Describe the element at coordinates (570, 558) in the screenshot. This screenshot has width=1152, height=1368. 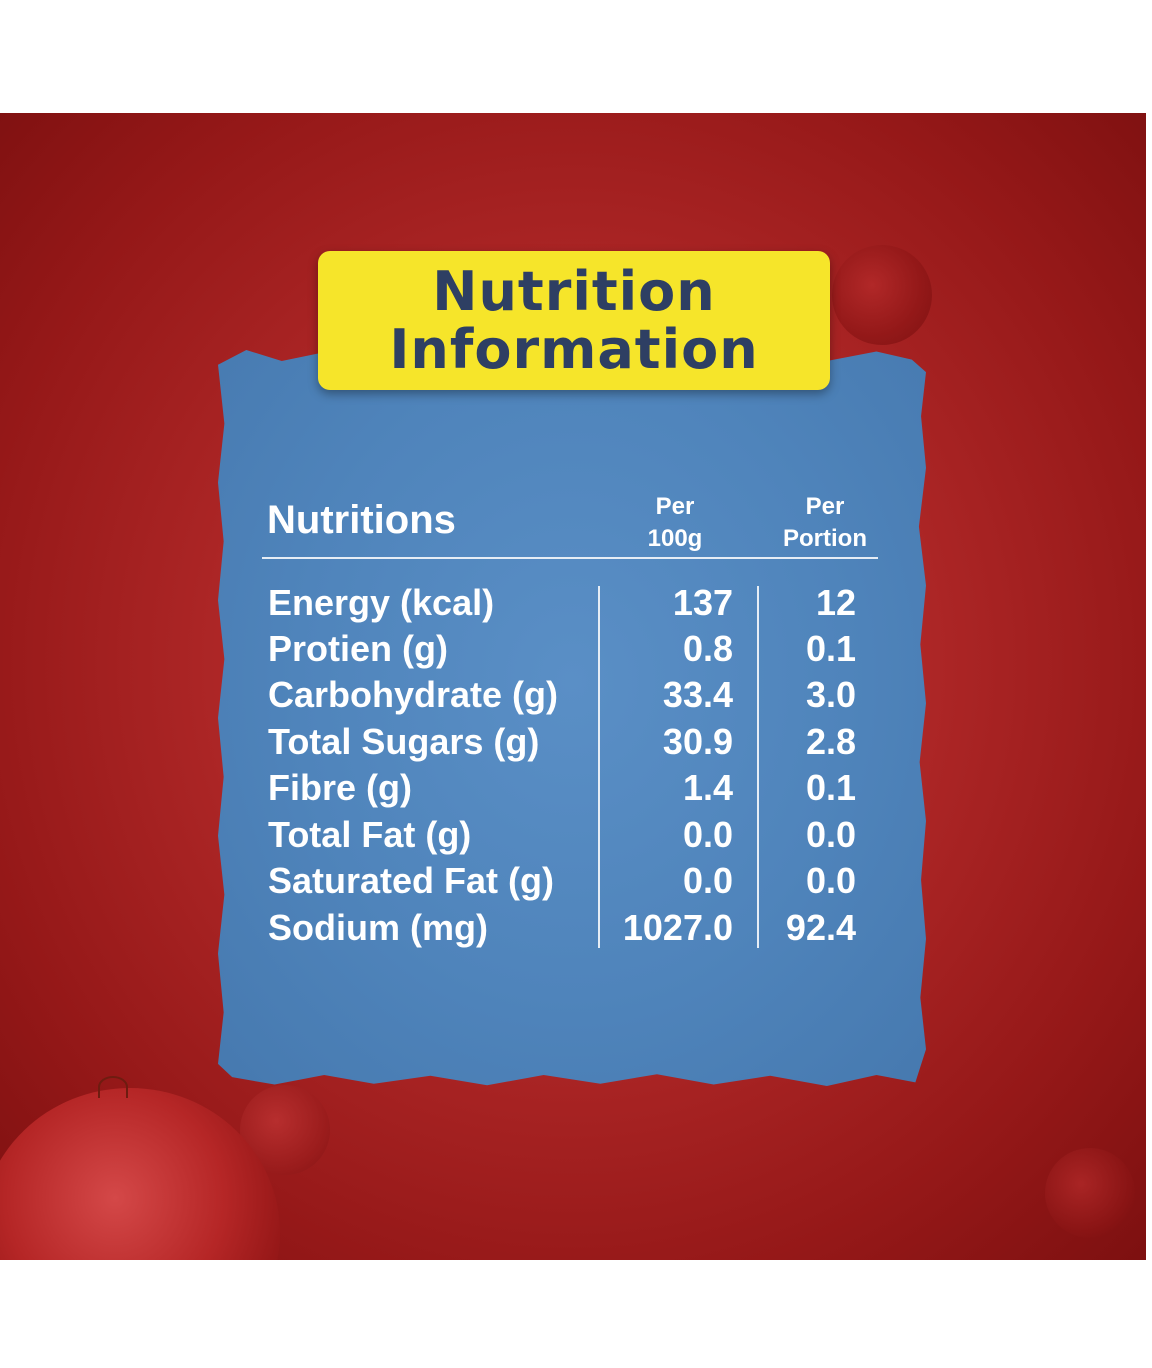
I see `header-divider` at that location.